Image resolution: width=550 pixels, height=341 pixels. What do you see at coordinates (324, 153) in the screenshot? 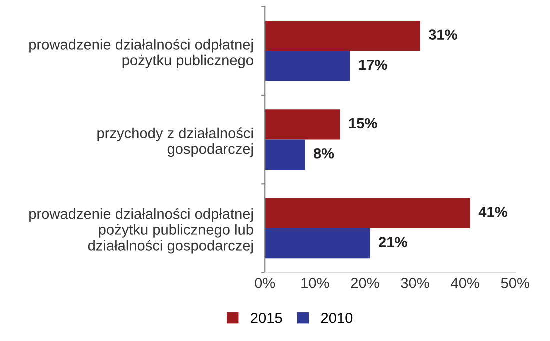
I see `data-label: 8%` at bounding box center [324, 153].